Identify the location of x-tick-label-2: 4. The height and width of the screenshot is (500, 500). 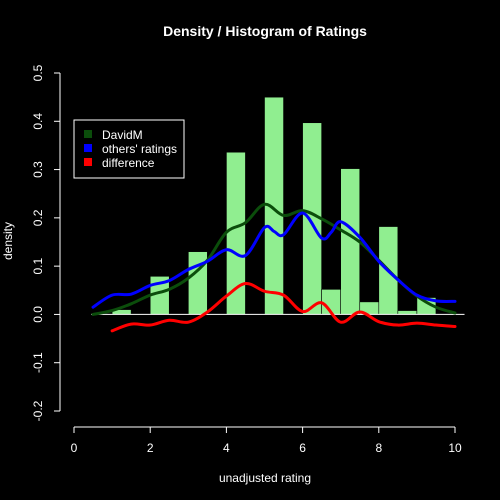
(226, 448).